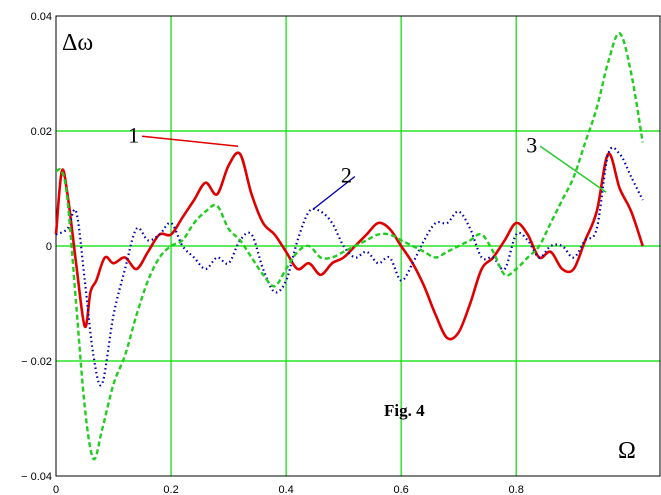 Image resolution: width=661 pixels, height=495 pixels. Describe the element at coordinates (332, 154) in the screenshot. I see `curve-labels: 1 2 3` at that location.